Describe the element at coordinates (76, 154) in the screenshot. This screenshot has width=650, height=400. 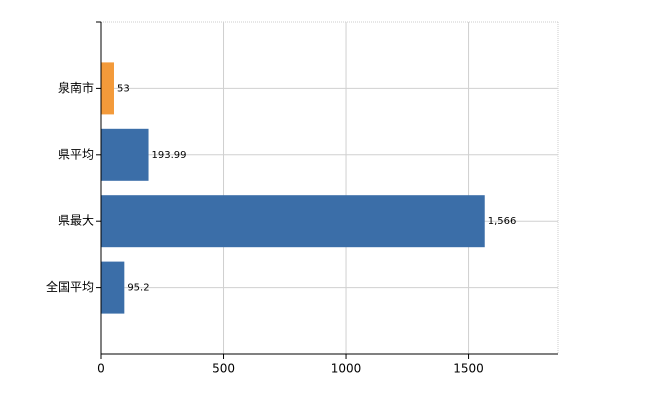
I see `y-tick-label: 県平均` at that location.